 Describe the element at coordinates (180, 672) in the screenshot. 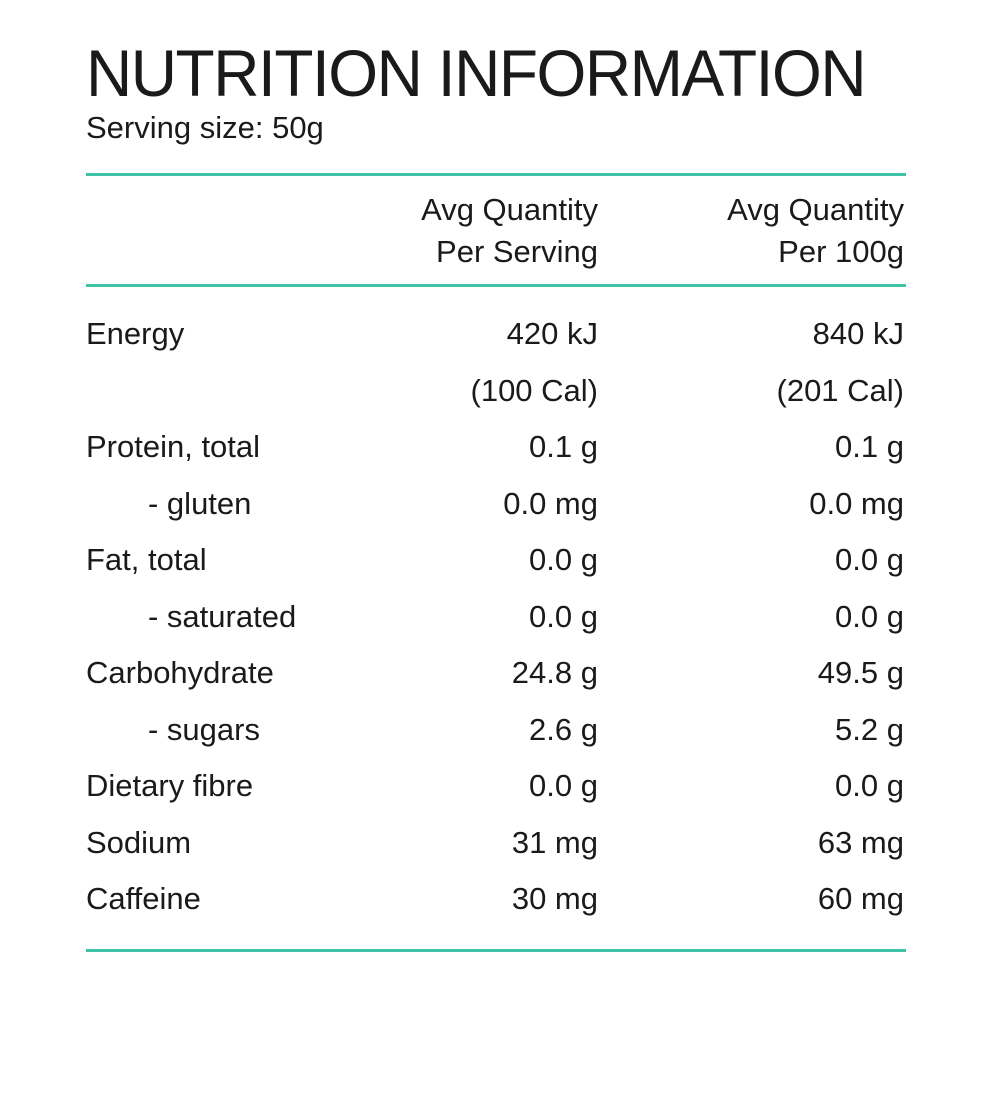

I see `row-label: Carbohydrate` at that location.